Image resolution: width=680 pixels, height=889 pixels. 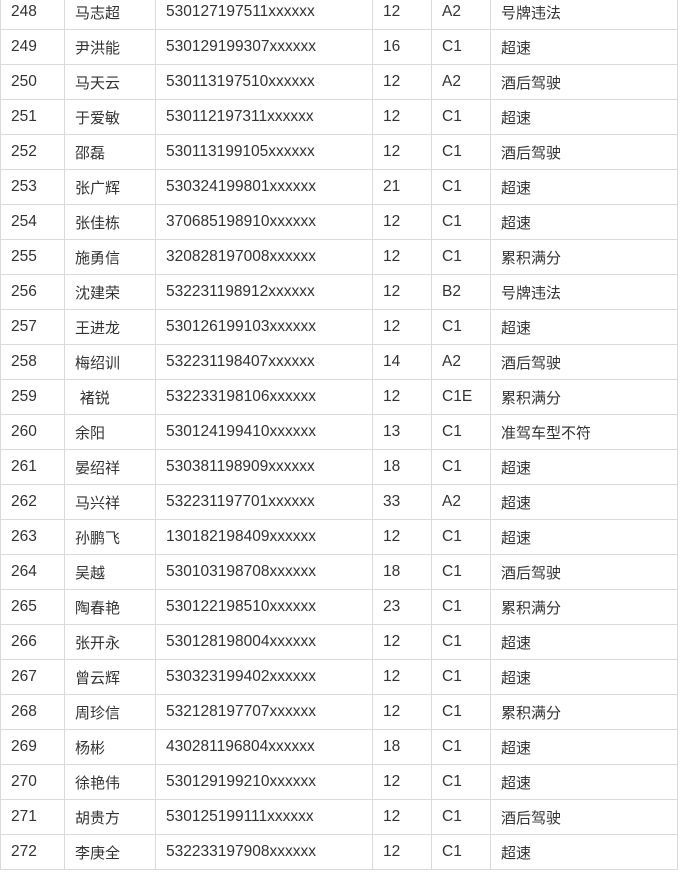 I want to click on id-number-cell: 532231198912xxxxxx, so click(x=264, y=292).